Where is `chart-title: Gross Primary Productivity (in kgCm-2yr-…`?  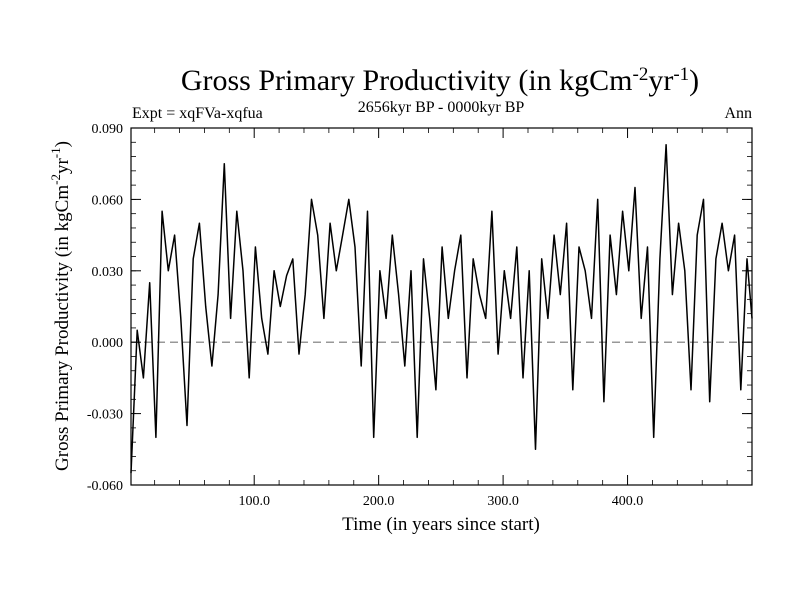 chart-title: Gross Primary Productivity (in kgCm-2yr-… is located at coordinates (440, 80).